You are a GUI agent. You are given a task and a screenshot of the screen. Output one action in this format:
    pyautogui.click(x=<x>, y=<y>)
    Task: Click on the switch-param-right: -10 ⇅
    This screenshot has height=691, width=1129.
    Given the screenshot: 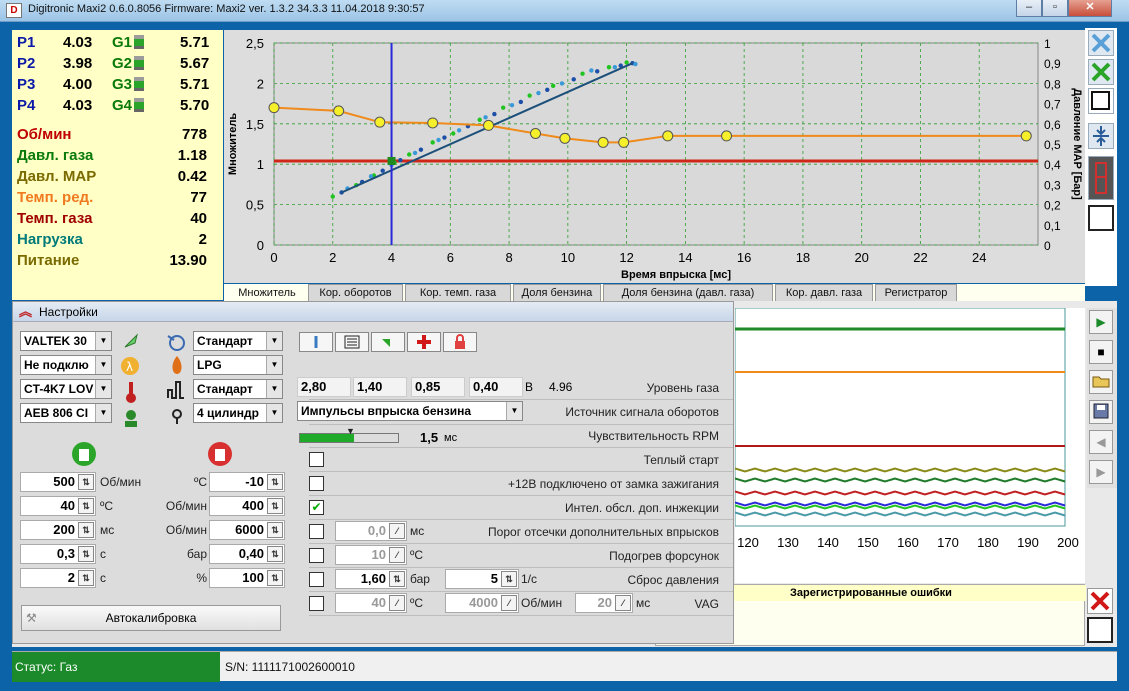 What is the action you would take?
    pyautogui.click(x=247, y=482)
    